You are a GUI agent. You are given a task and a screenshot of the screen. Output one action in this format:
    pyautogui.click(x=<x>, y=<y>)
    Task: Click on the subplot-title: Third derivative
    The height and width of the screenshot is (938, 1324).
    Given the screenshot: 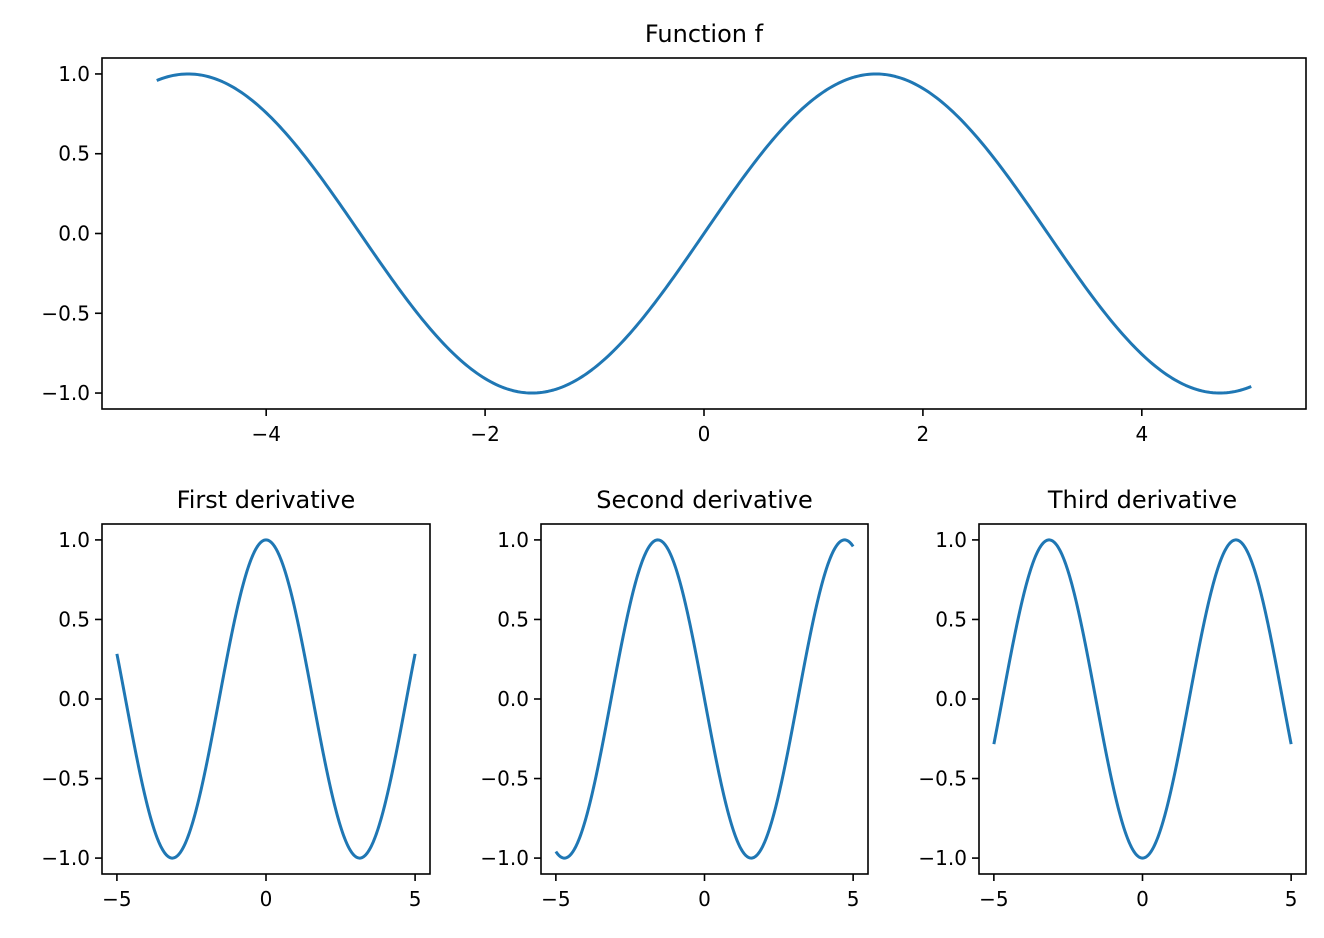 What is the action you would take?
    pyautogui.click(x=1142, y=500)
    